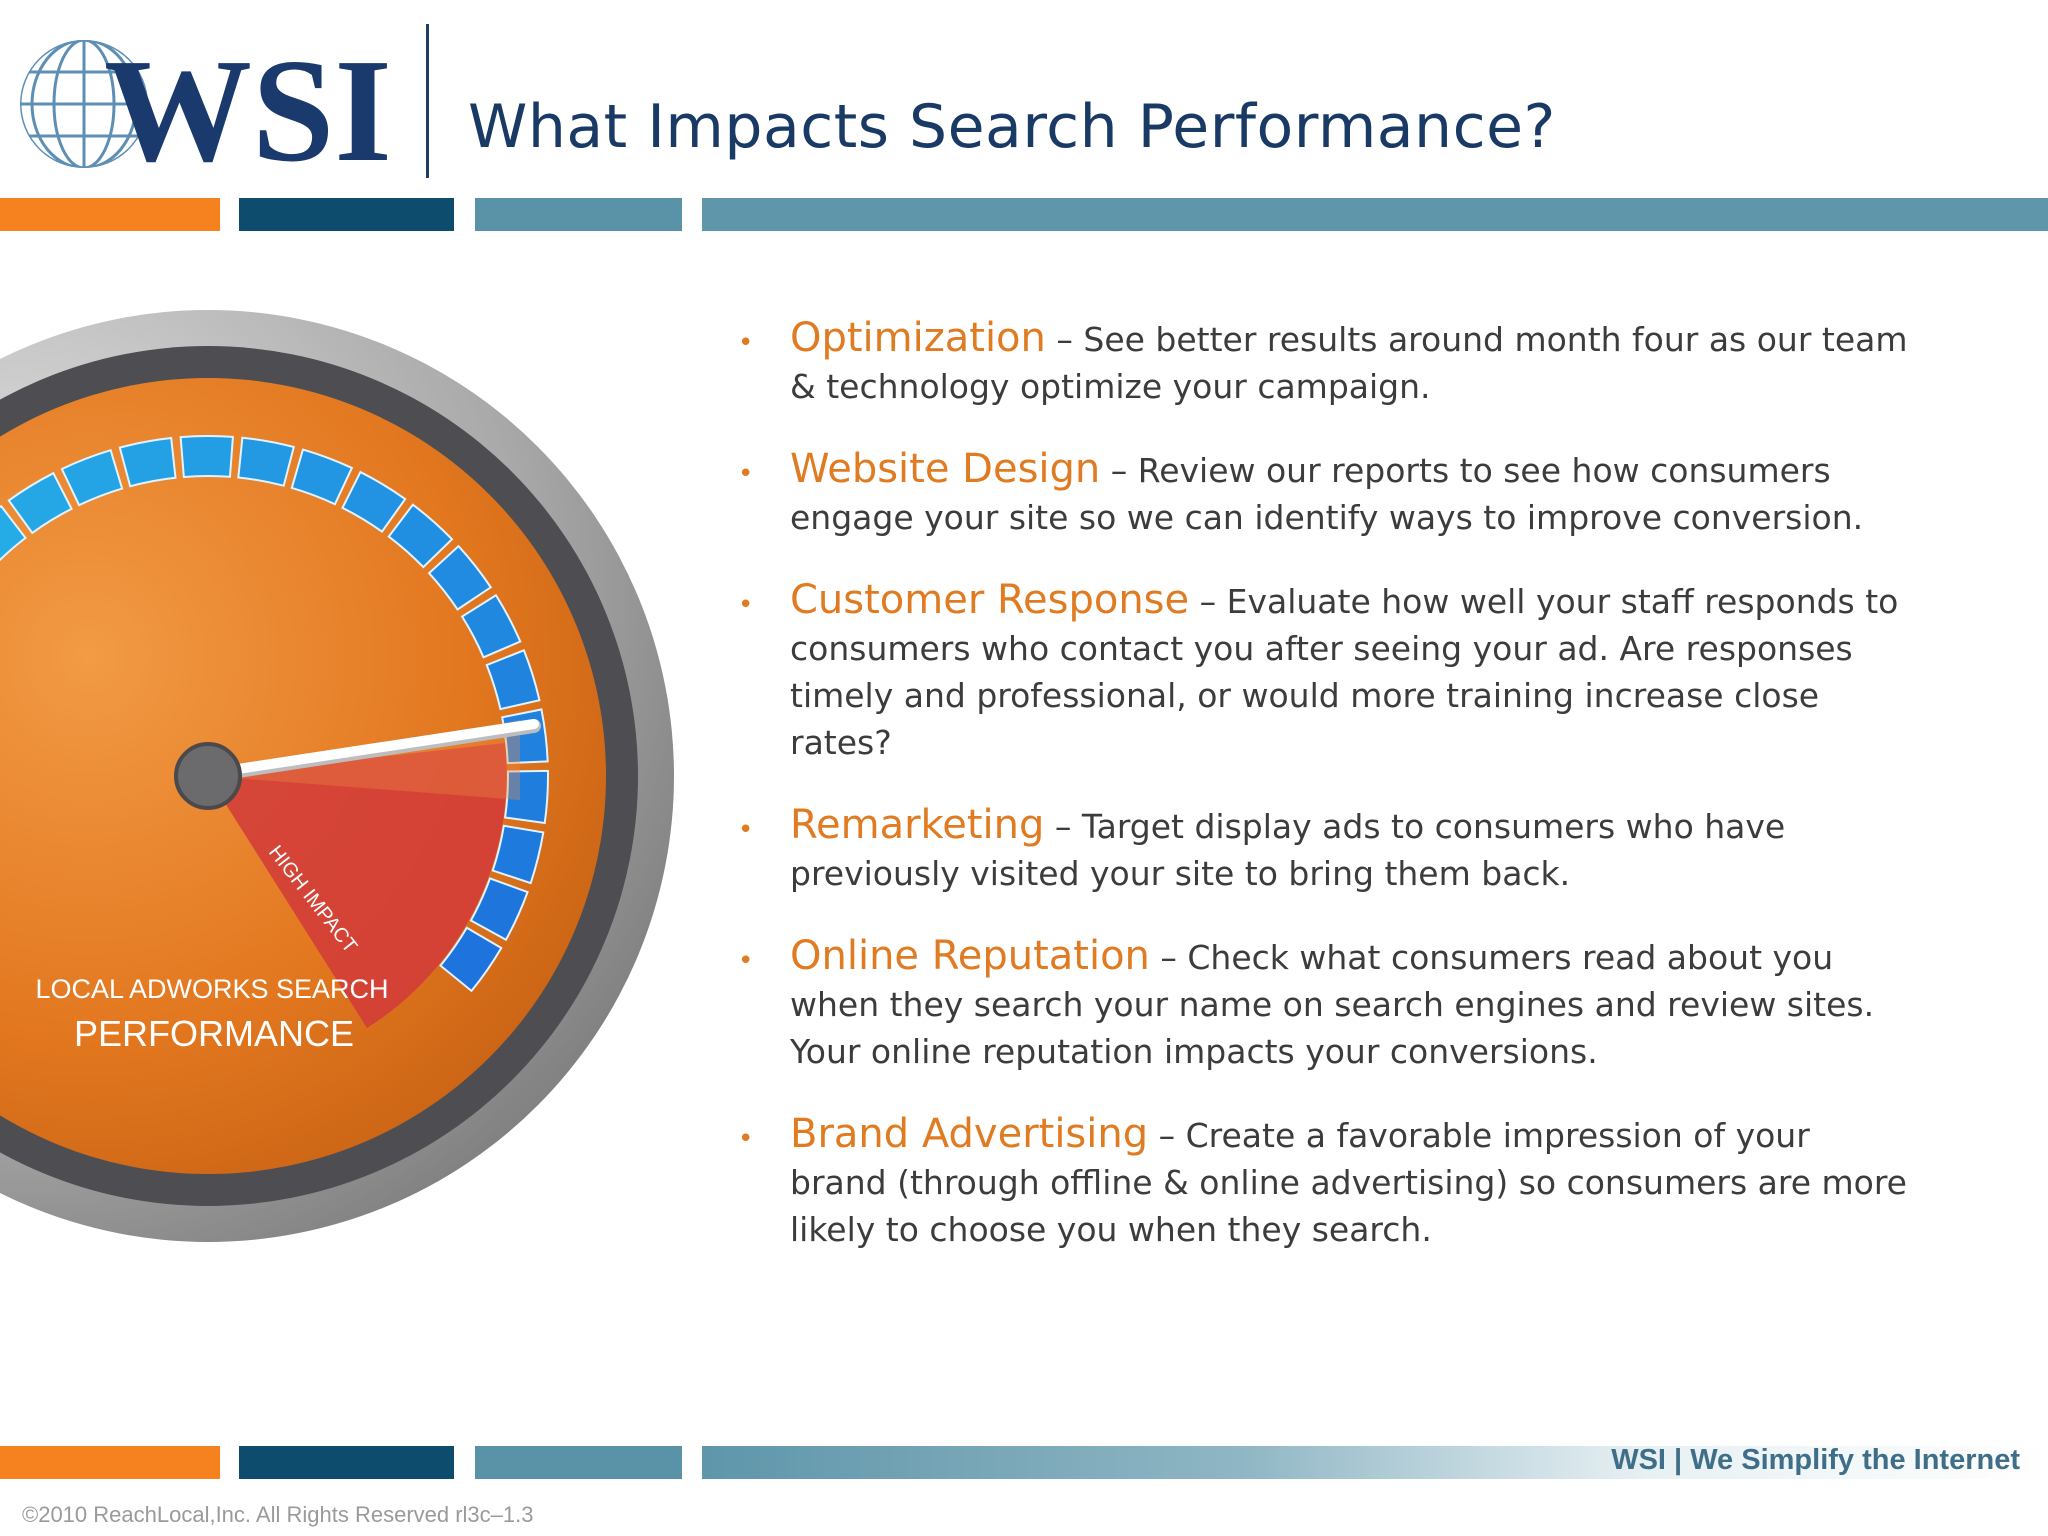  Describe the element at coordinates (1375, 214) in the screenshot. I see `top-bar-long` at that location.